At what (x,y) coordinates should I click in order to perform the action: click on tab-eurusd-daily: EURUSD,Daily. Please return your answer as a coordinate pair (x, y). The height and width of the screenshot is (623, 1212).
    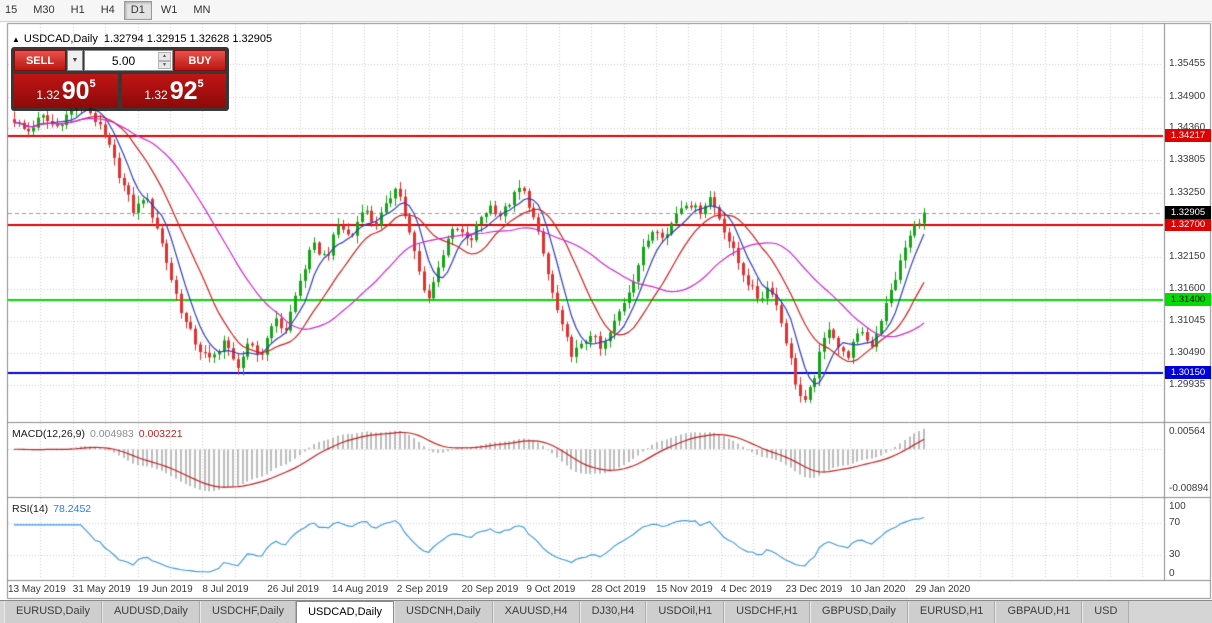
    Looking at the image, I should click on (53, 612).